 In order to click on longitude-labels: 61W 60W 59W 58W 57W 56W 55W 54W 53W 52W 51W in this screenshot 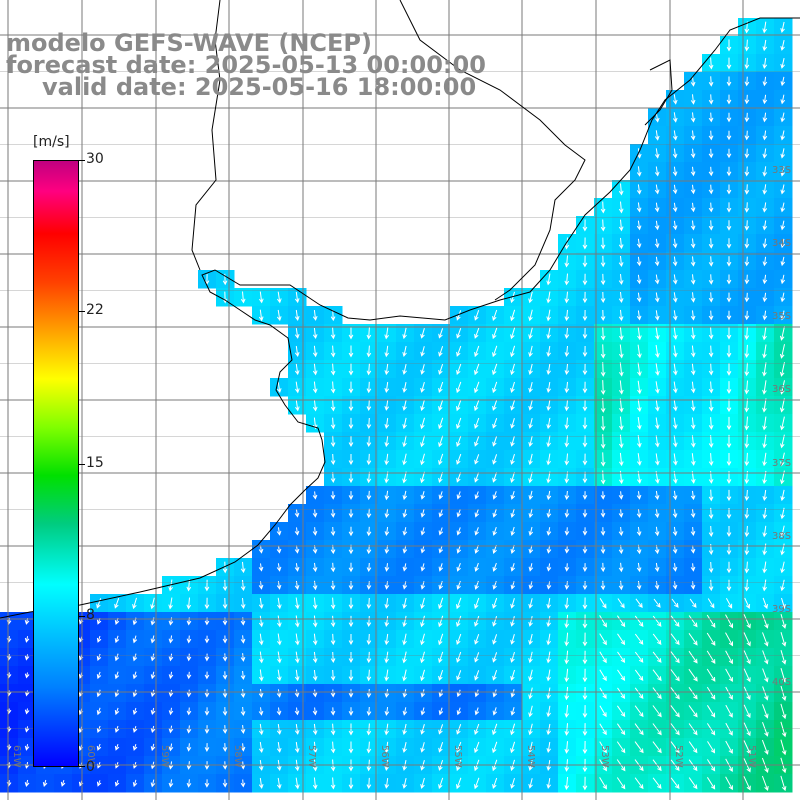, I will do `click(384, 756)`.